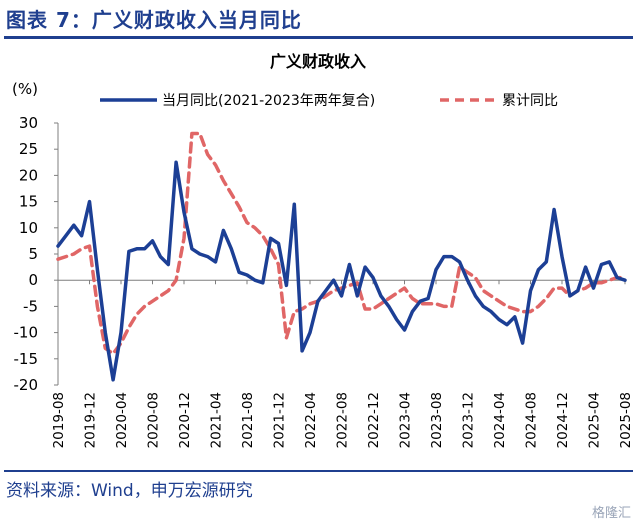 This screenshot has height=532, width=637. Describe the element at coordinates (318, 61) in the screenshot. I see `chart-title: 广义财政收入` at that location.